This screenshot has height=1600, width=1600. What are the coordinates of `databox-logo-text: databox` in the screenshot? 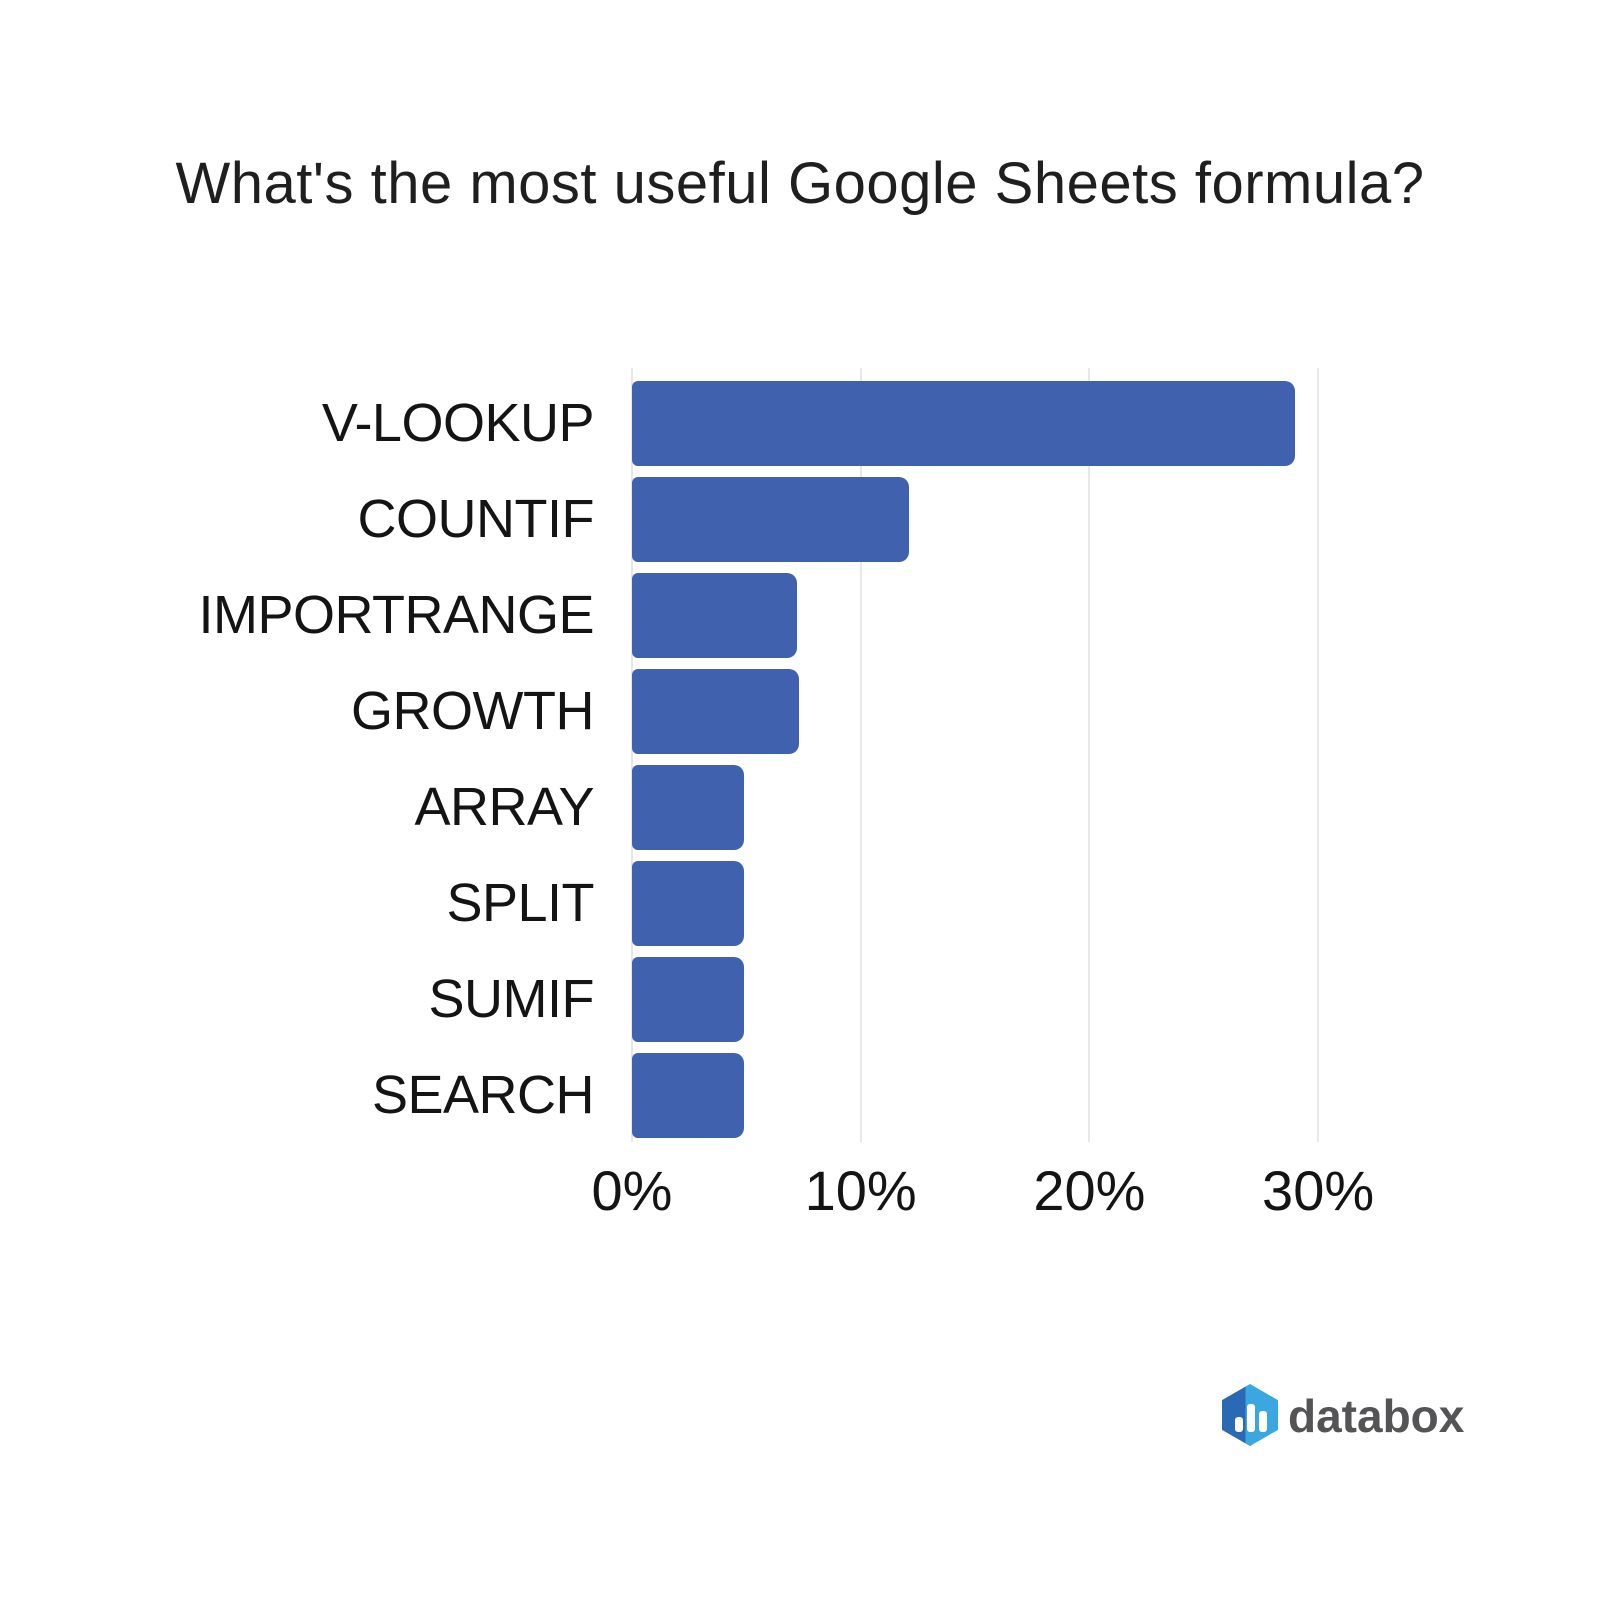 It's located at (1376, 1416).